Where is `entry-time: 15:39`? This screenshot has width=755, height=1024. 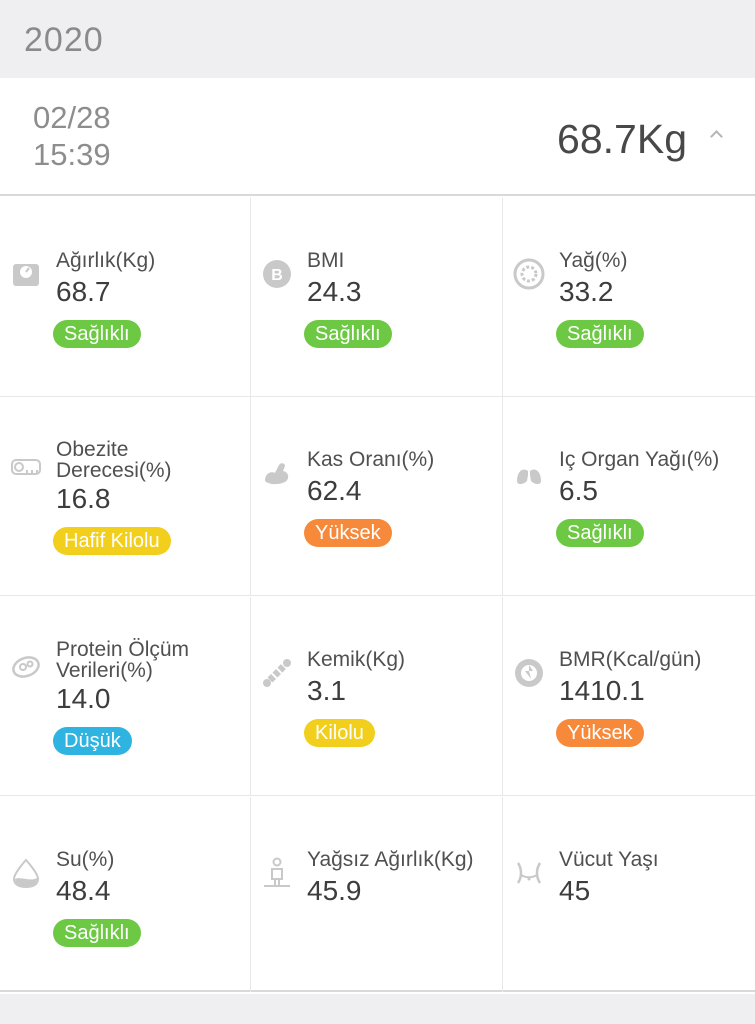 entry-time: 15:39 is located at coordinates (72, 154).